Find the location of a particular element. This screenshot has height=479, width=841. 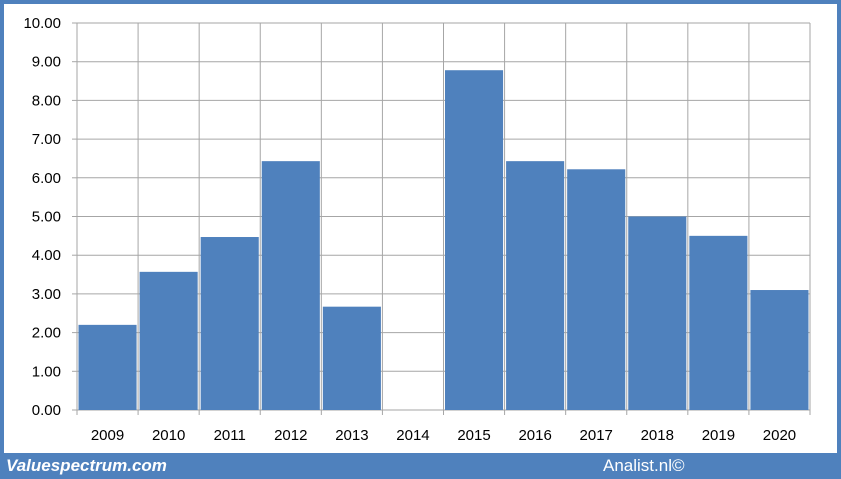

y-tick-label: 8.00 is located at coordinates (46, 100).